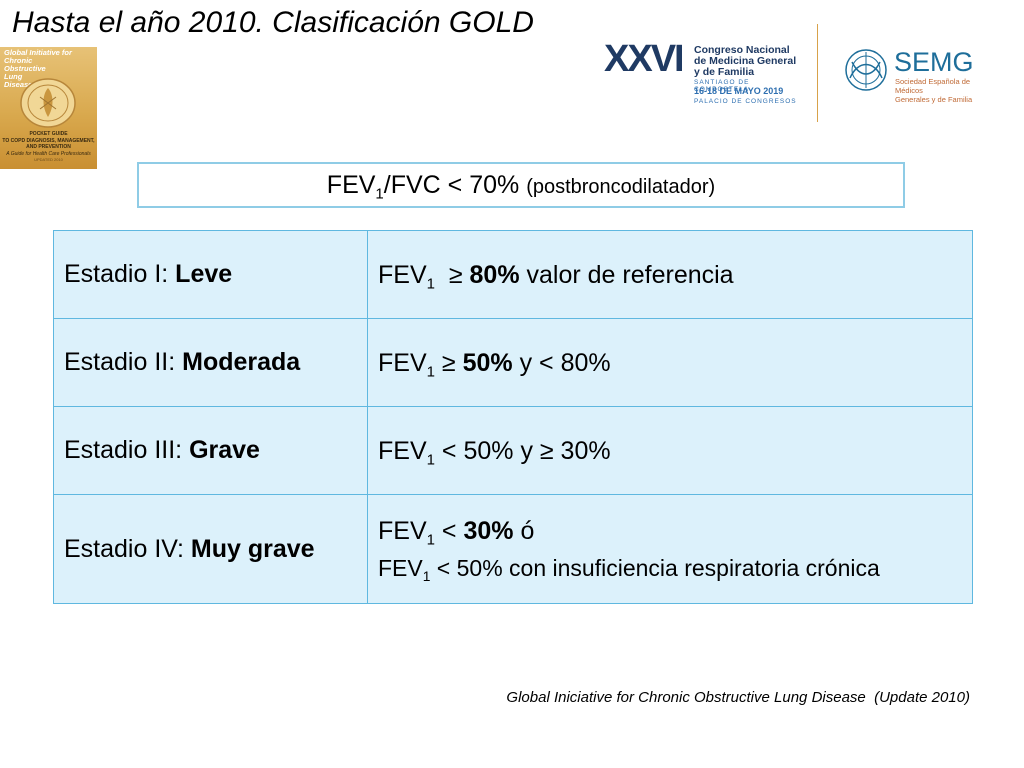 The height and width of the screenshot is (768, 1024). I want to click on stage-criterion-cell: FEV1 ≥ 50% y < 80%, so click(670, 362).